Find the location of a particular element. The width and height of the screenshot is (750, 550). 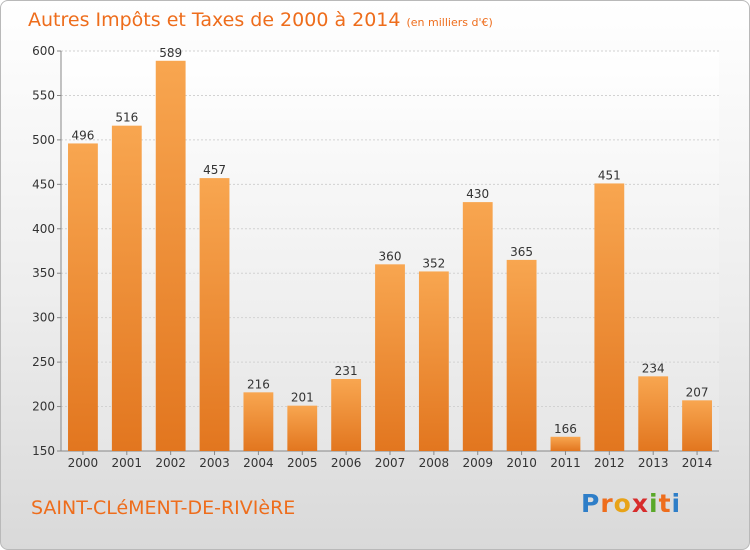

x-tick-label: 2001 is located at coordinates (127, 463).